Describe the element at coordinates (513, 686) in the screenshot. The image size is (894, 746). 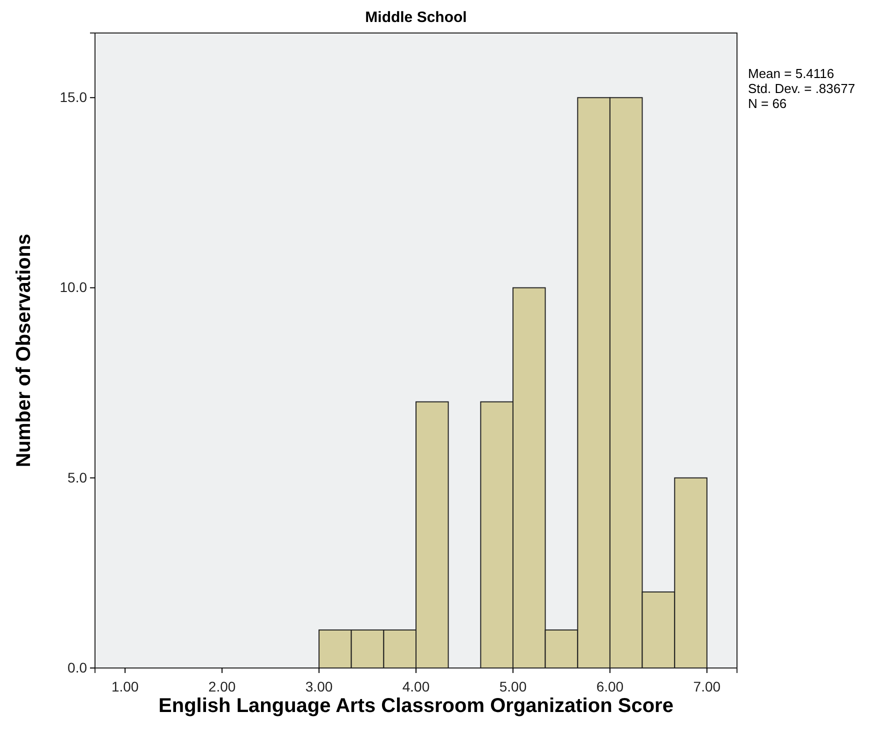
I see `x-tick-label: 5.00` at that location.